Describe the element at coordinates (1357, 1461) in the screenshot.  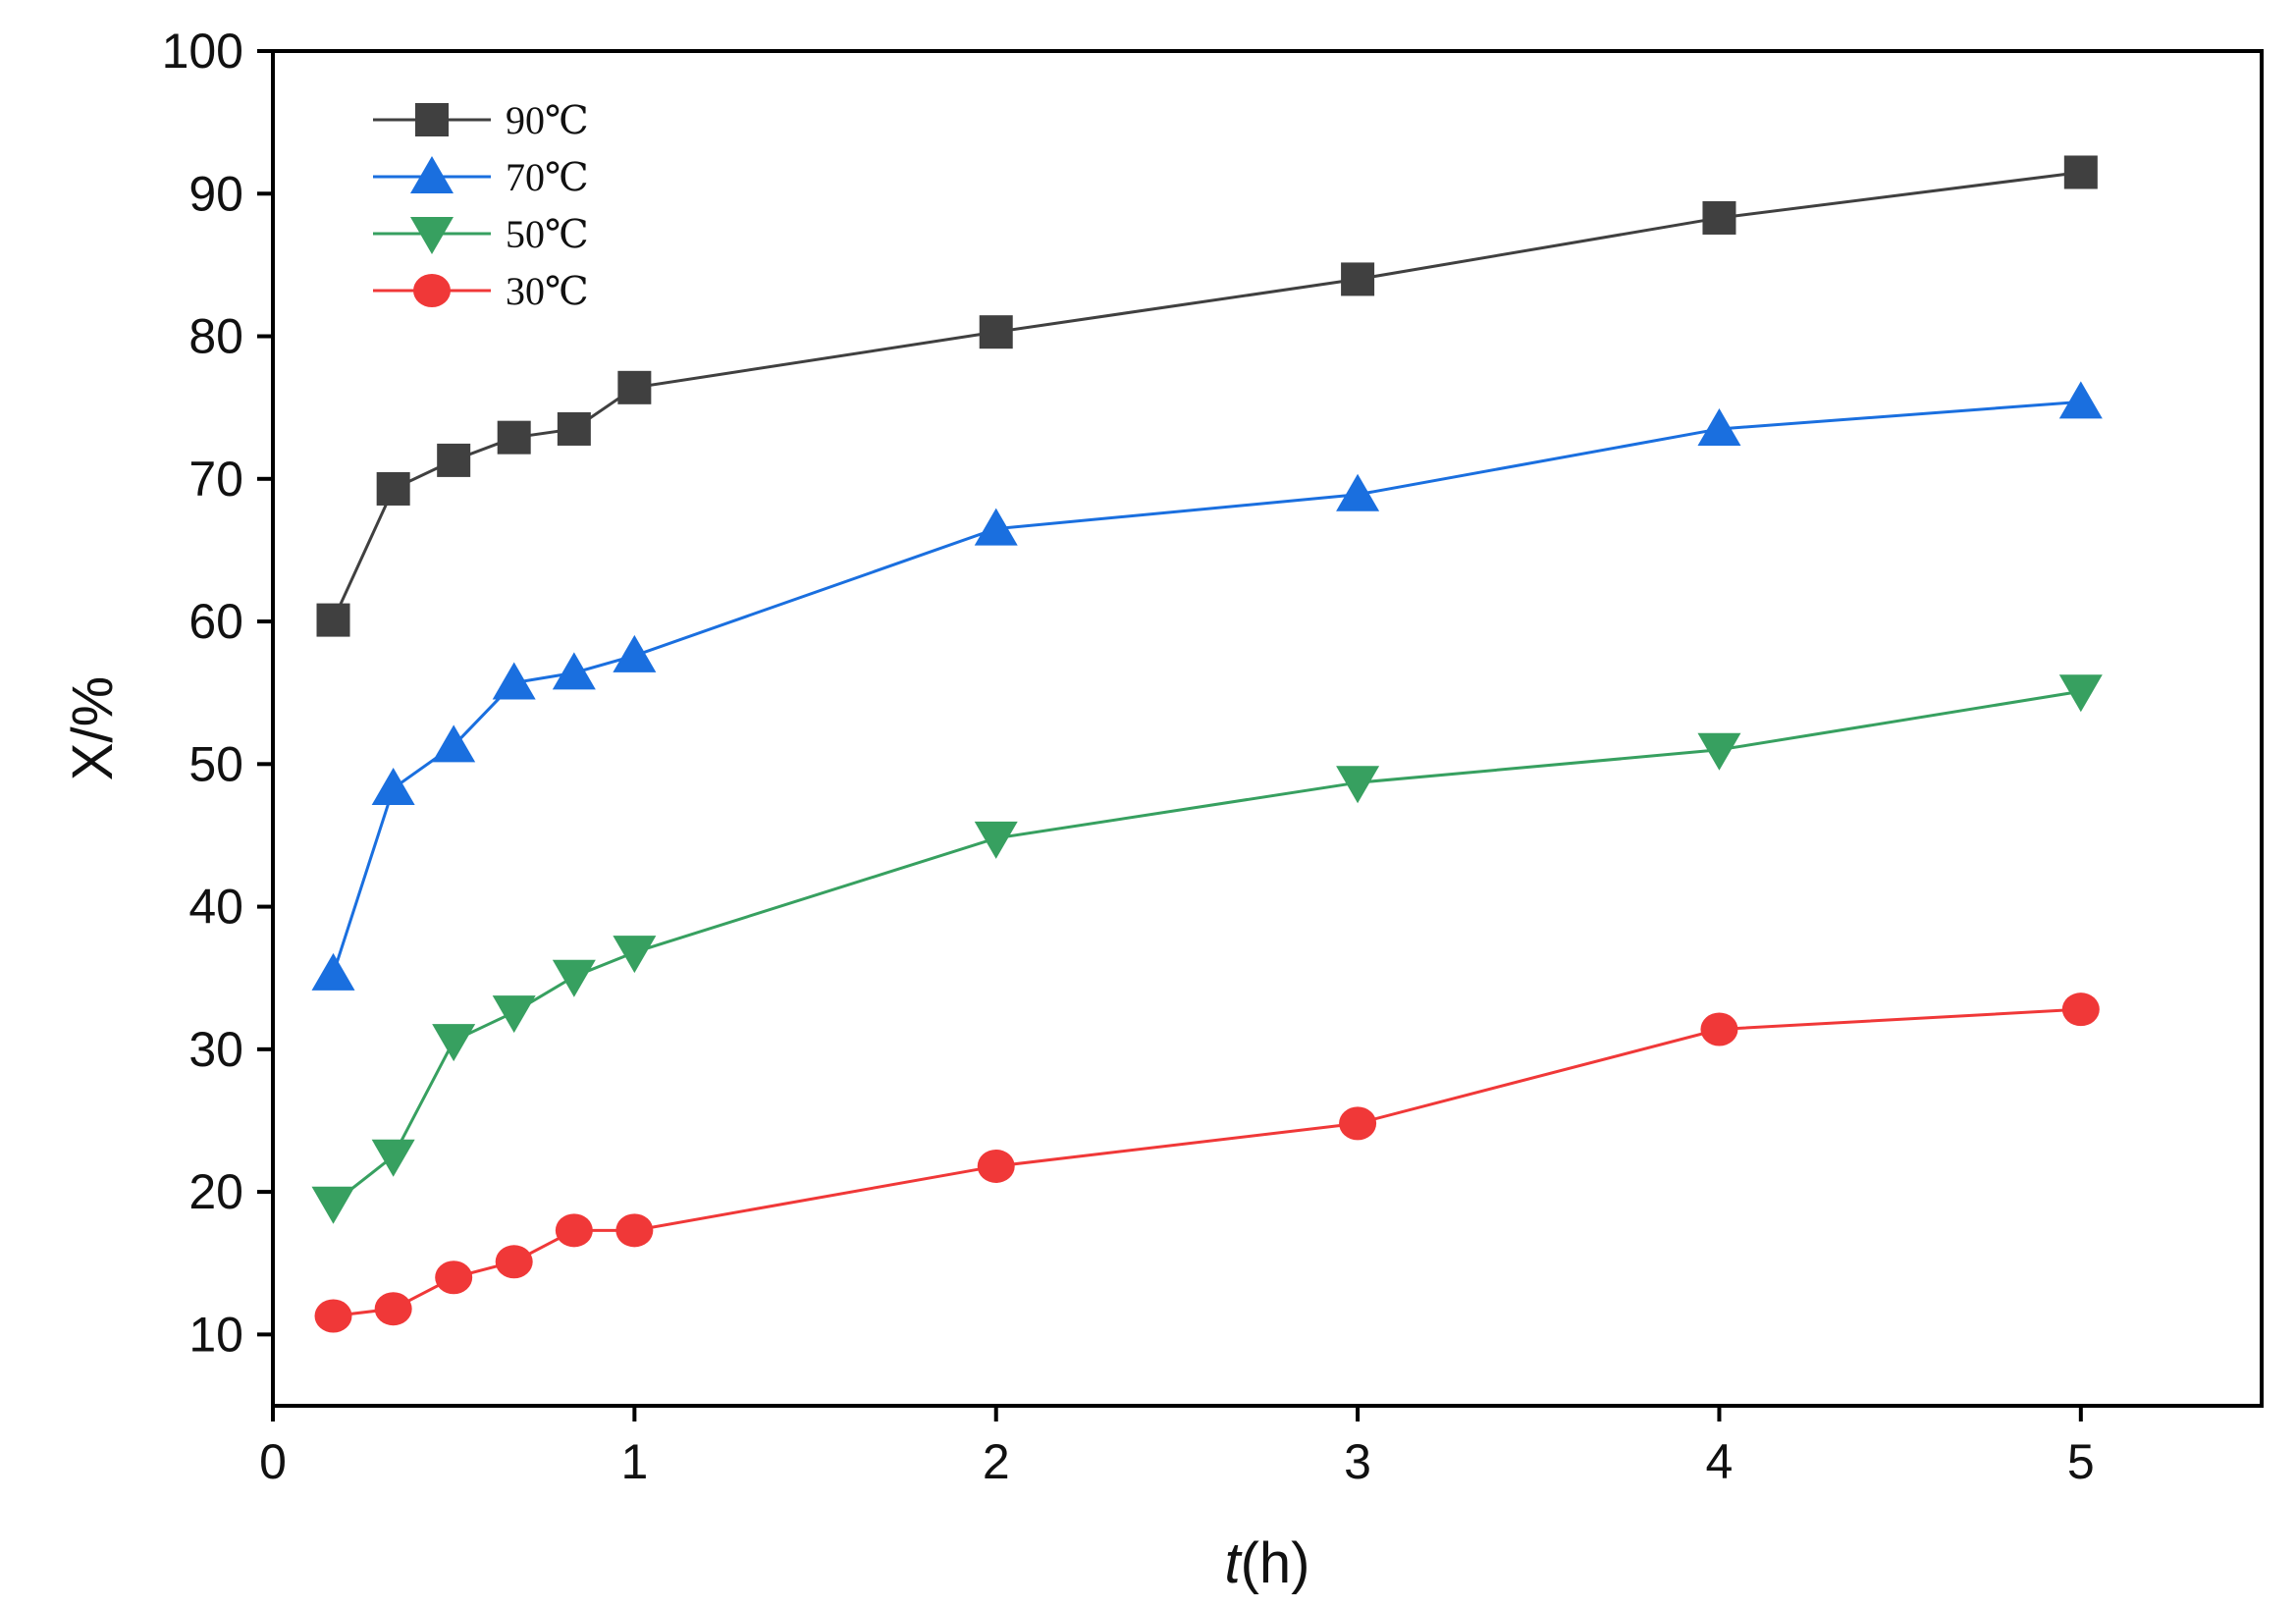
I see `x-tick-label: 3` at that location.